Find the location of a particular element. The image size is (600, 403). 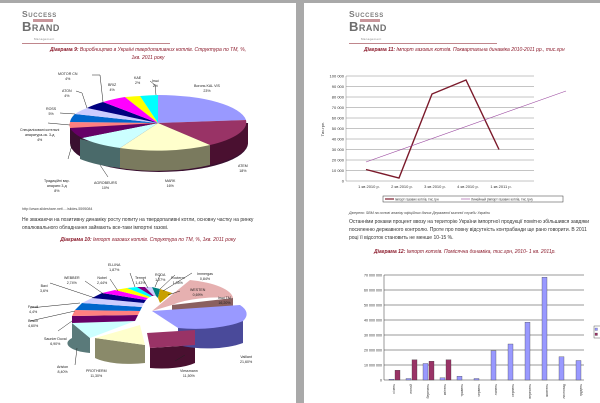

svg-text: липень is located at coordinates (496, 389).